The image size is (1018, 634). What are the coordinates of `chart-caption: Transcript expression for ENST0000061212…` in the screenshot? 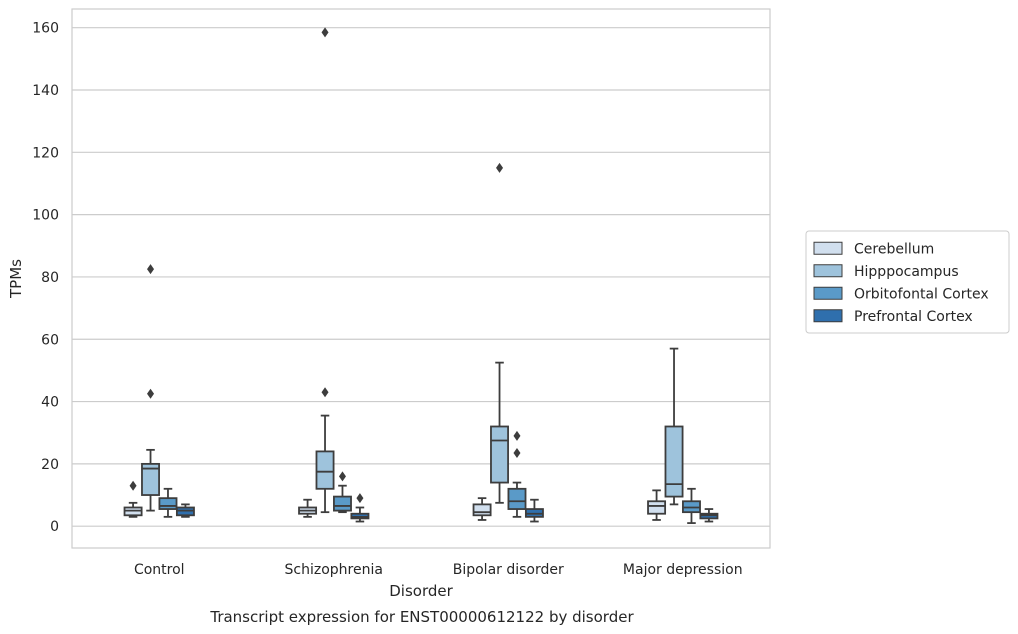 It's located at (421, 617).